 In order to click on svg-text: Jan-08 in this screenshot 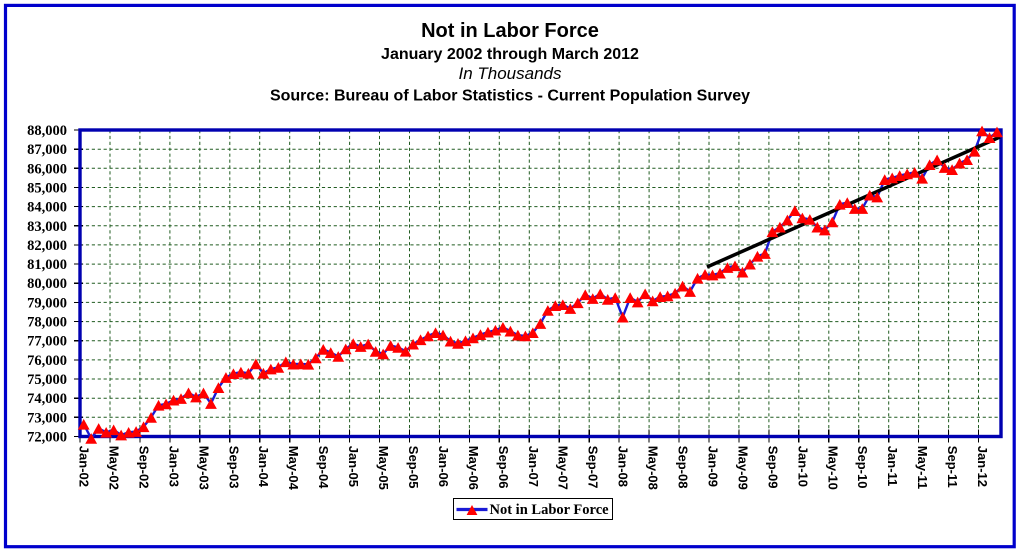, I will do `click(623, 466)`.